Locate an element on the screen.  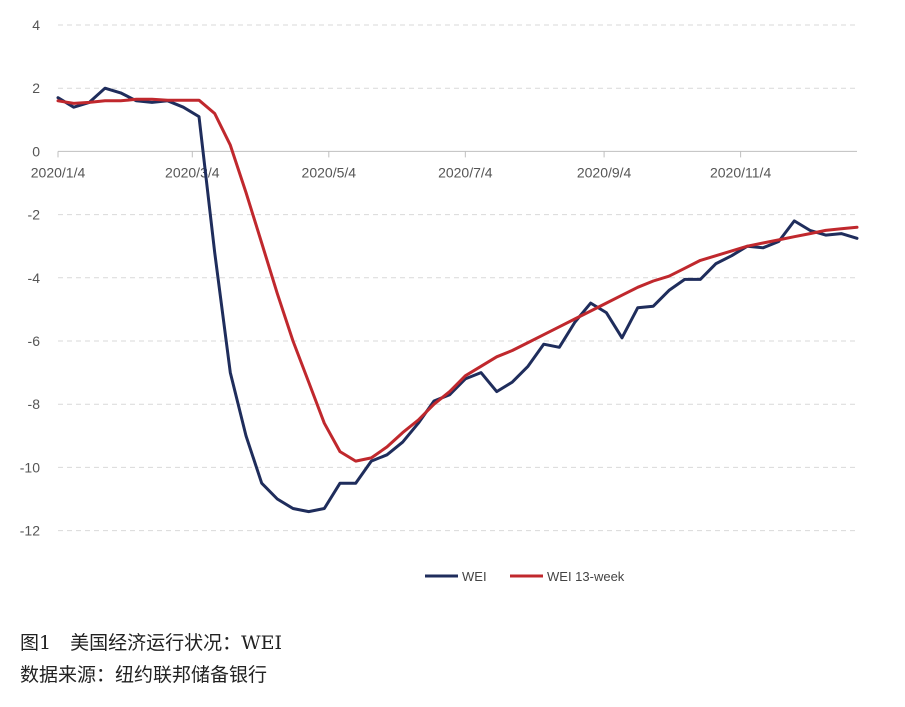
x-tick-label: 2020/9/4 is located at coordinates (604, 172).